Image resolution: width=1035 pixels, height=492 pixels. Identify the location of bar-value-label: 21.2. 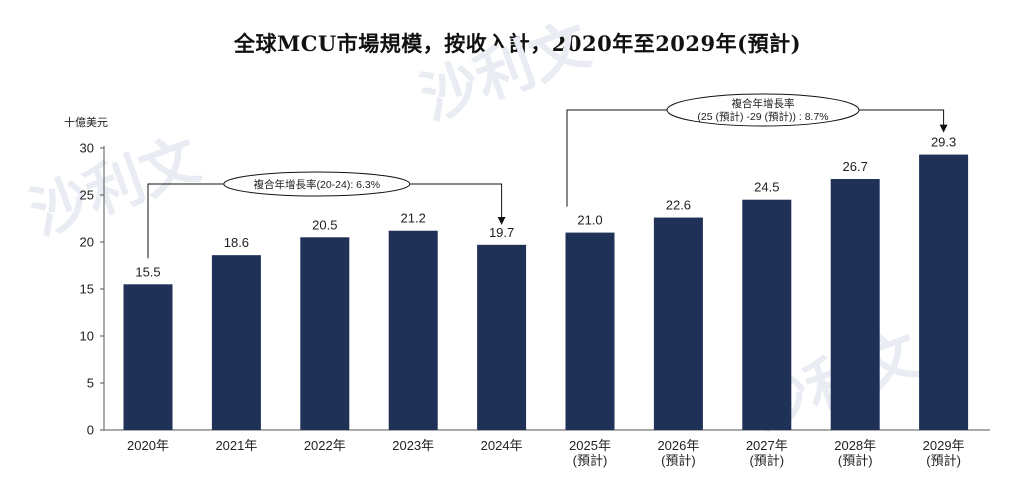
(413, 218).